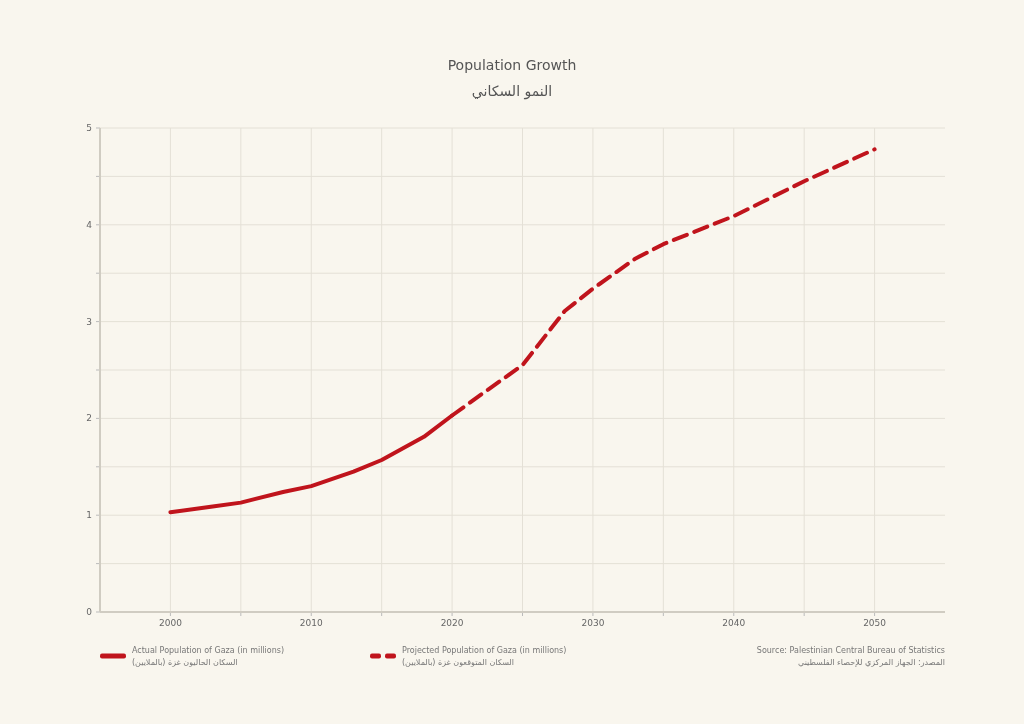 The height and width of the screenshot is (724, 1024). What do you see at coordinates (89, 321) in the screenshot?
I see `y-tick-label: 3` at bounding box center [89, 321].